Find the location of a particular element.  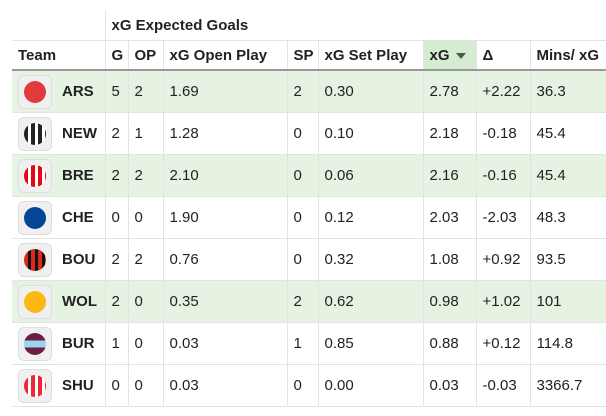

team: SHU is located at coordinates (61, 385).